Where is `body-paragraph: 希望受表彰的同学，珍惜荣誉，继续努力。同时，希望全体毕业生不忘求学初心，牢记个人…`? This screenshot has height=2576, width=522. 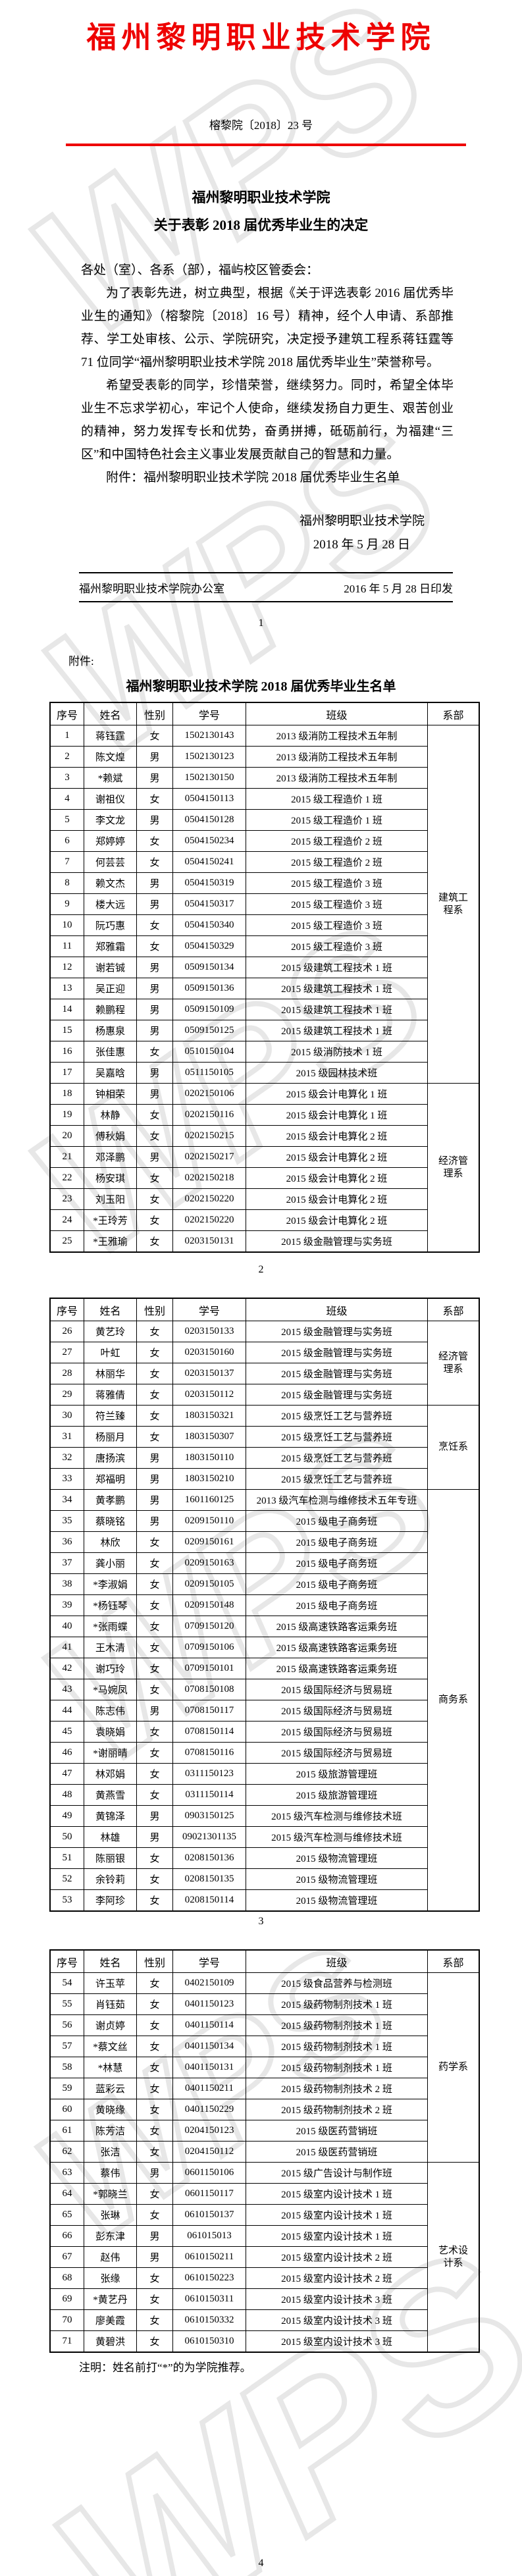 body-paragraph: 希望受表彰的同学，珍惜荣誉，继续努力。同时，希望全体毕业生不忘求学初心，牢记个人… is located at coordinates (267, 420).